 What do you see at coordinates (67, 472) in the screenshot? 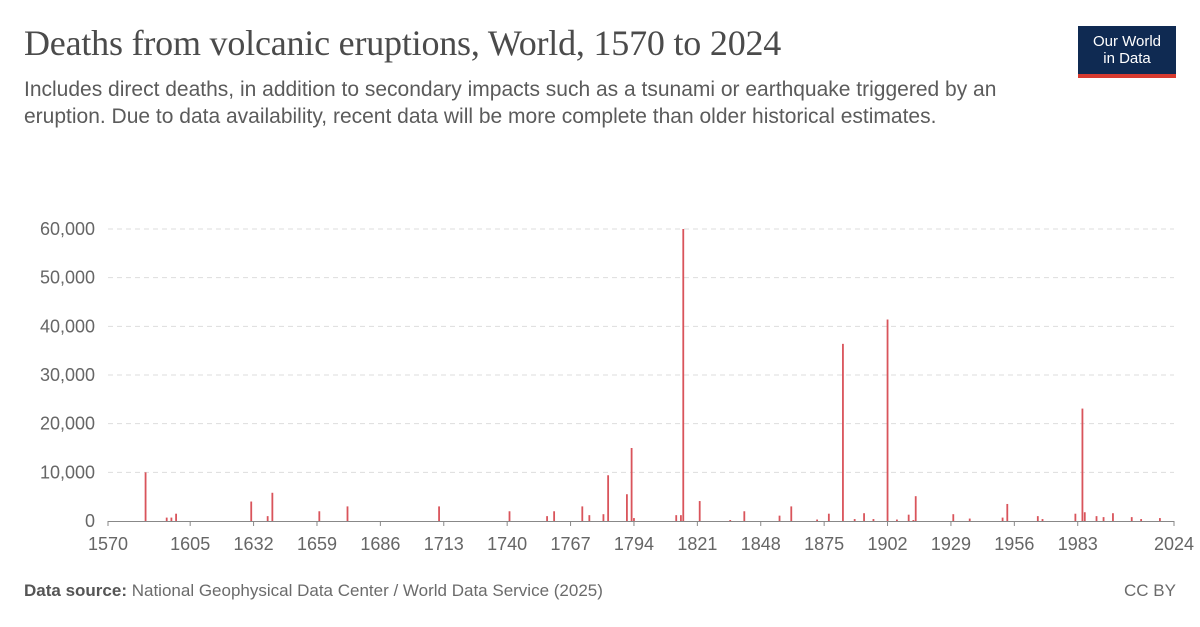
I see `y-tick-label: 10,000` at bounding box center [67, 472].